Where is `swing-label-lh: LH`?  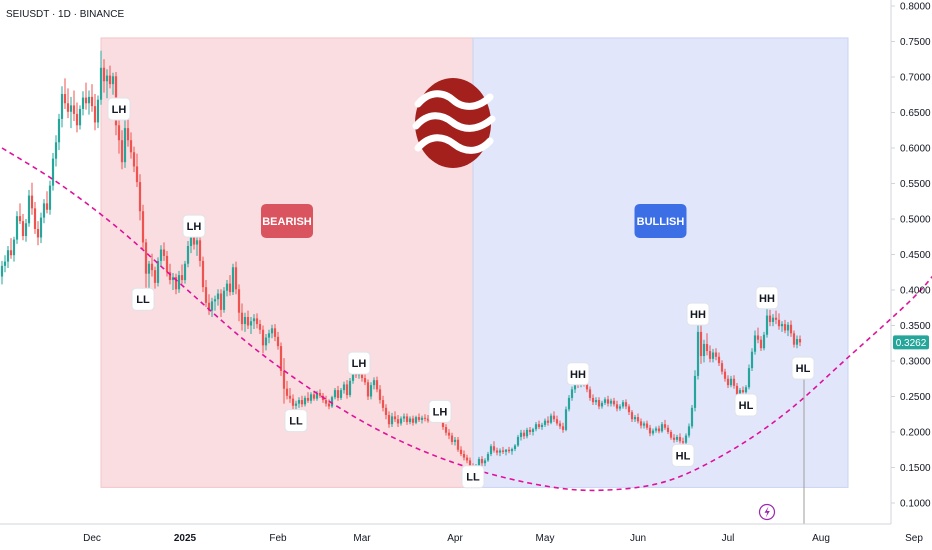
swing-label-lh: LH is located at coordinates (359, 363).